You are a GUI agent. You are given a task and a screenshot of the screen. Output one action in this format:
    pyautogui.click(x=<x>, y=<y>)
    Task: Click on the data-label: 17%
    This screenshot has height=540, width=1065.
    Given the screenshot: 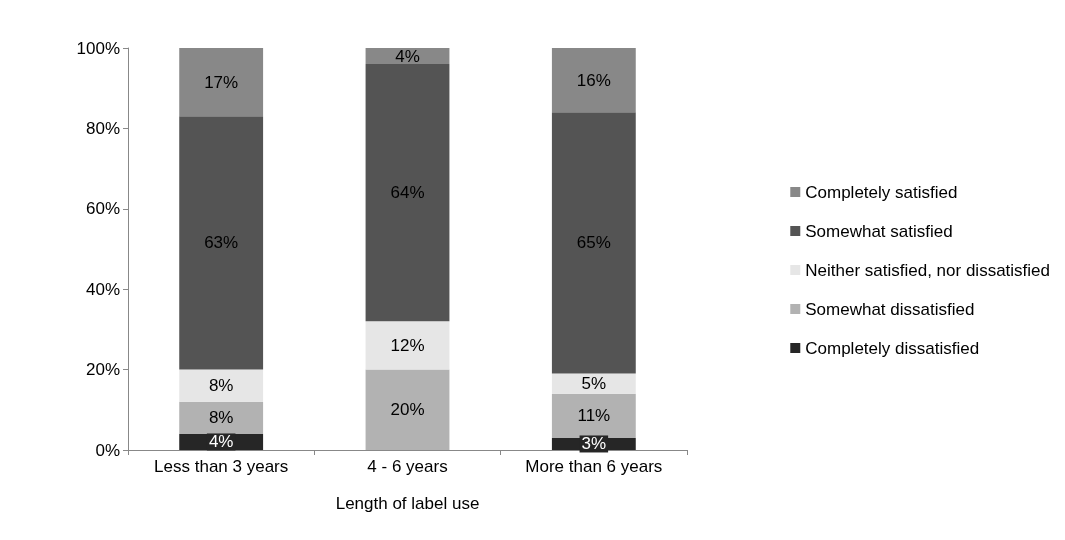 What is the action you would take?
    pyautogui.click(x=221, y=82)
    